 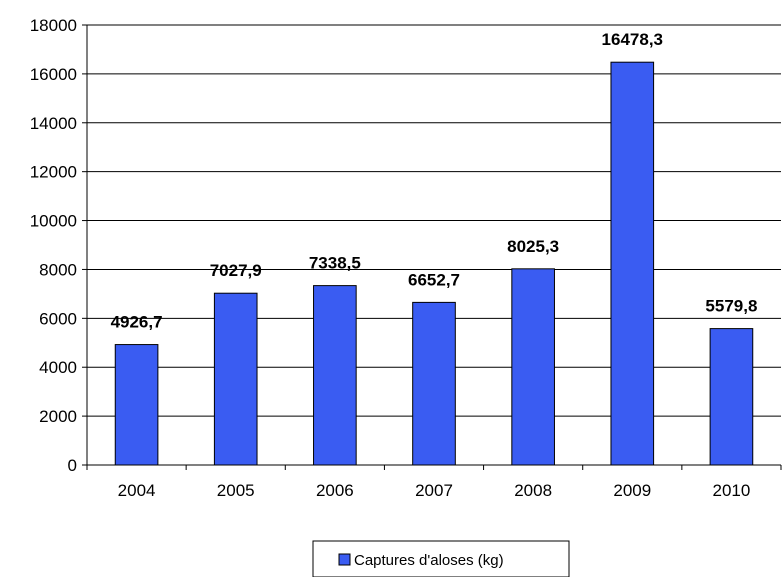 I want to click on bar-2006, so click(x=335, y=375).